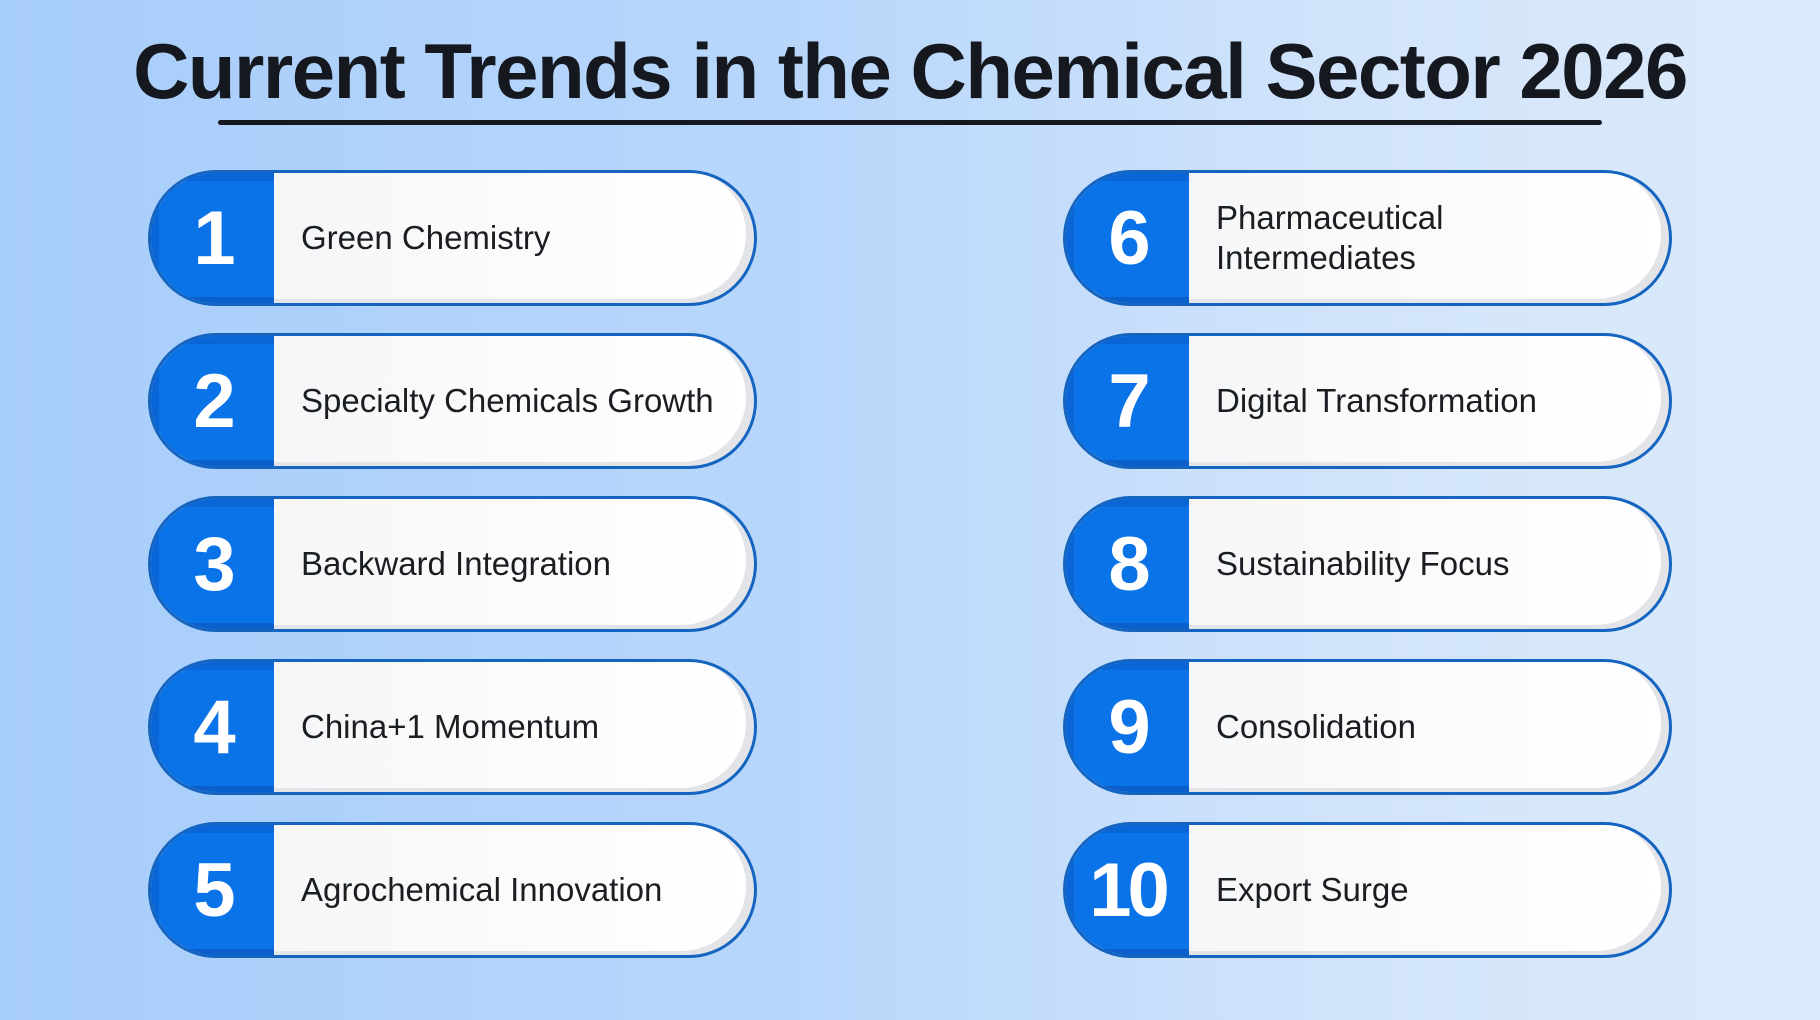  Describe the element at coordinates (212, 238) in the screenshot. I see `trend-number-badge: 1` at that location.